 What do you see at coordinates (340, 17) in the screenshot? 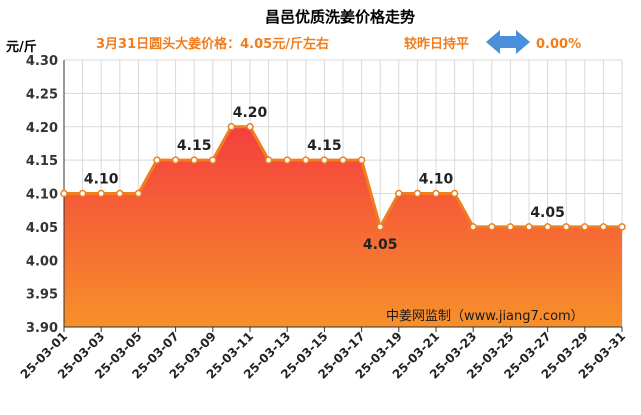
I see `chart-title: 昌邑优质洗姜价格走势` at bounding box center [340, 17].